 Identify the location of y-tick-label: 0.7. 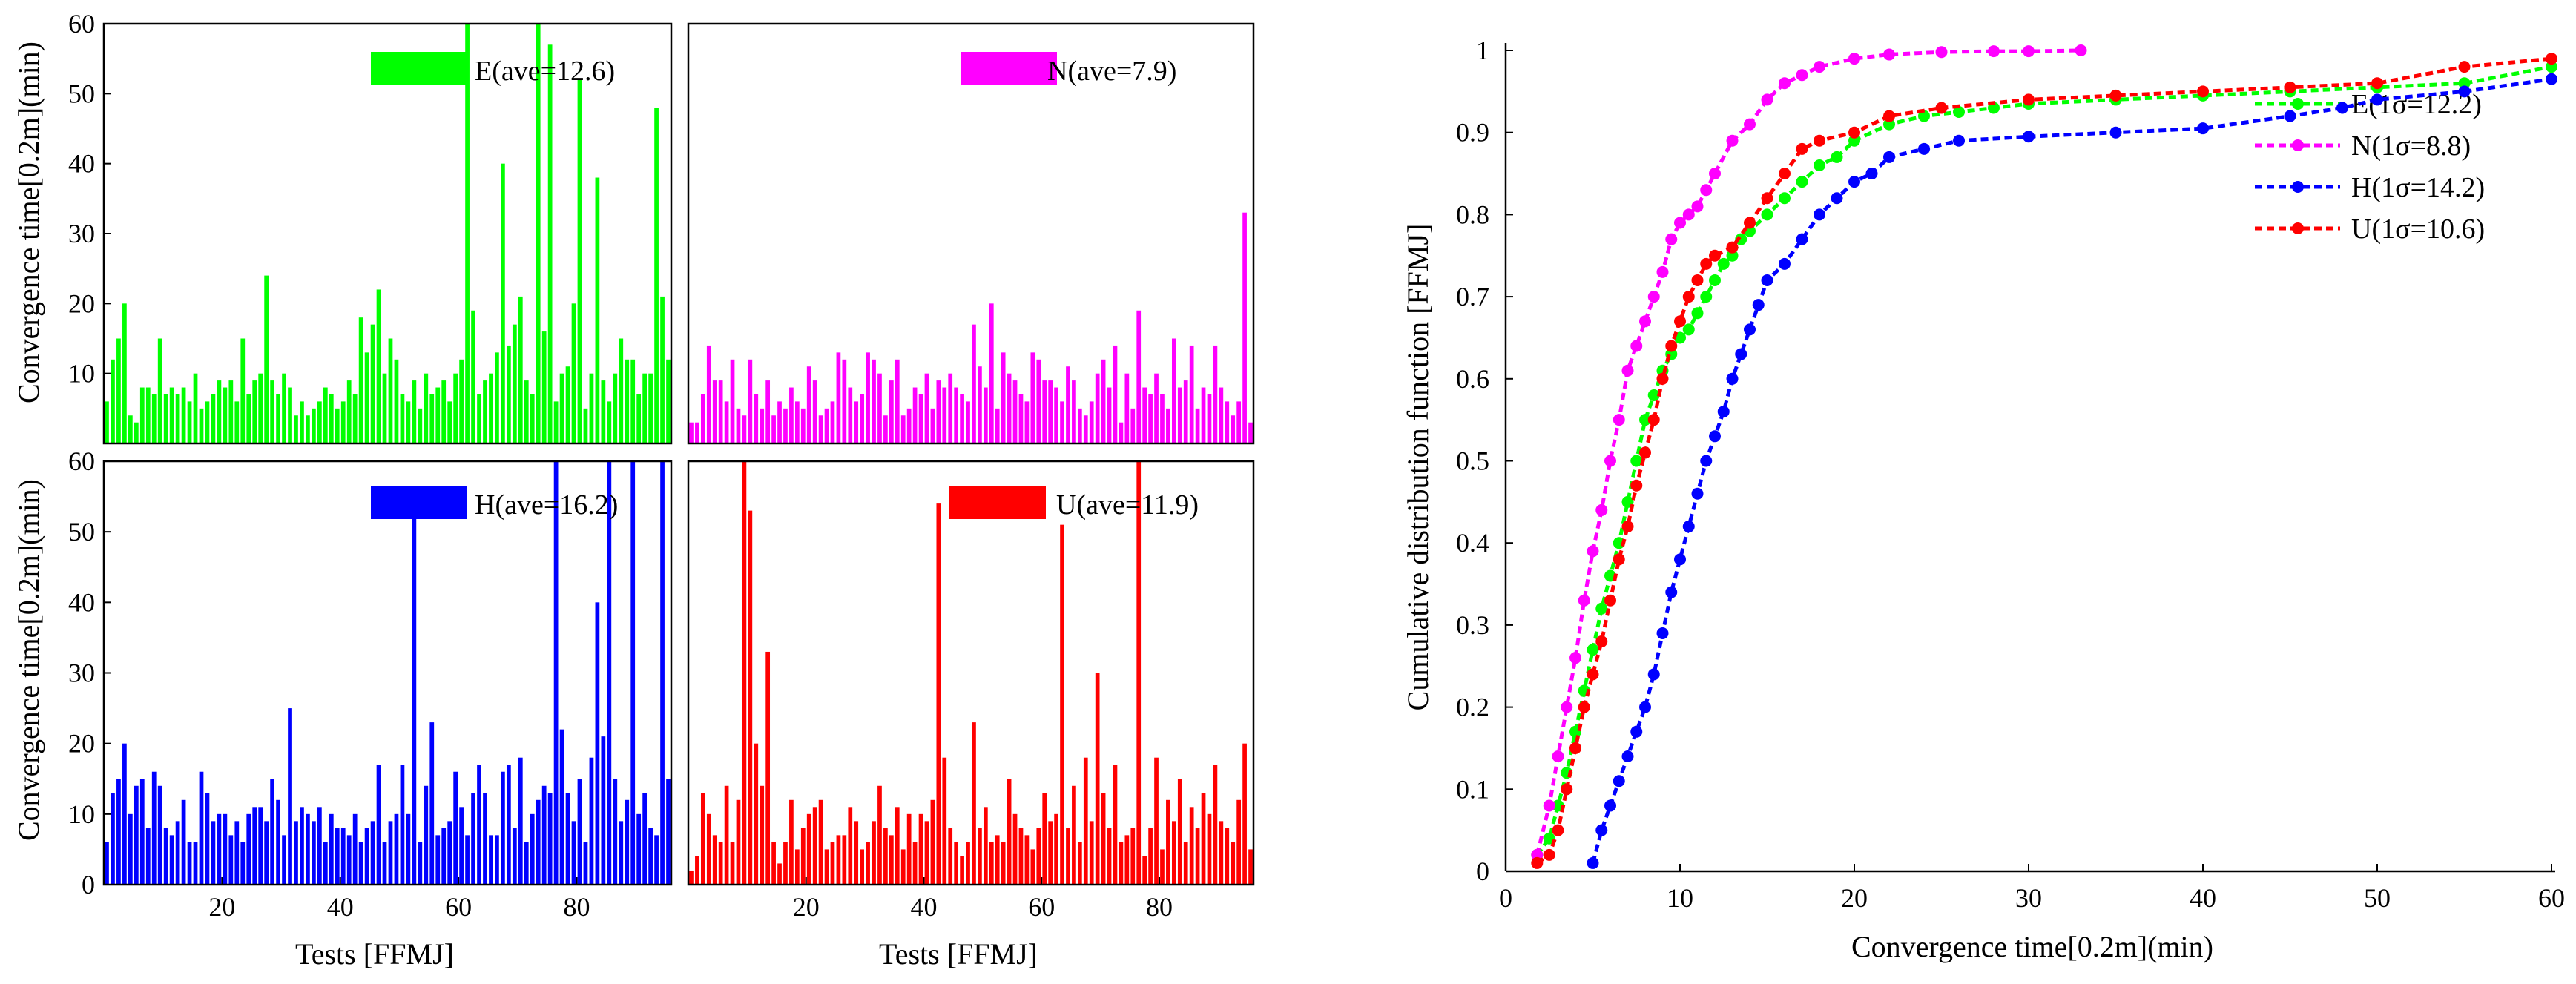
(1472, 297).